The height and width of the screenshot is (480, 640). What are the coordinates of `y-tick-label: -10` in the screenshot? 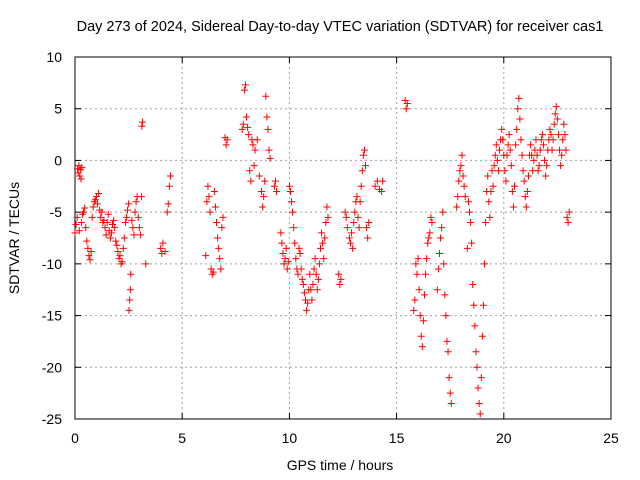 It's located at (52, 264).